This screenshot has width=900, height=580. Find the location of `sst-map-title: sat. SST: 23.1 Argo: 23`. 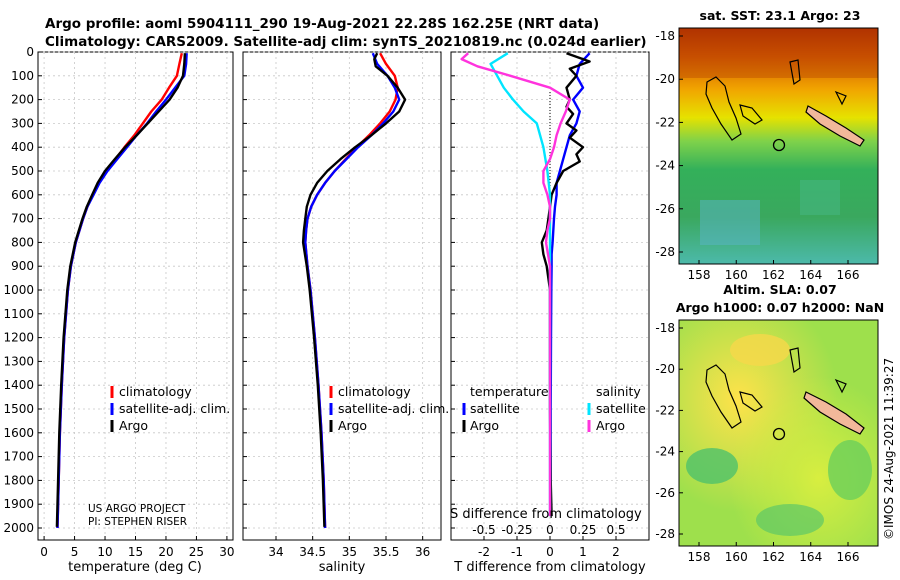

sst-map-title: sat. SST: 23.1 Argo: 23 is located at coordinates (780, 15).